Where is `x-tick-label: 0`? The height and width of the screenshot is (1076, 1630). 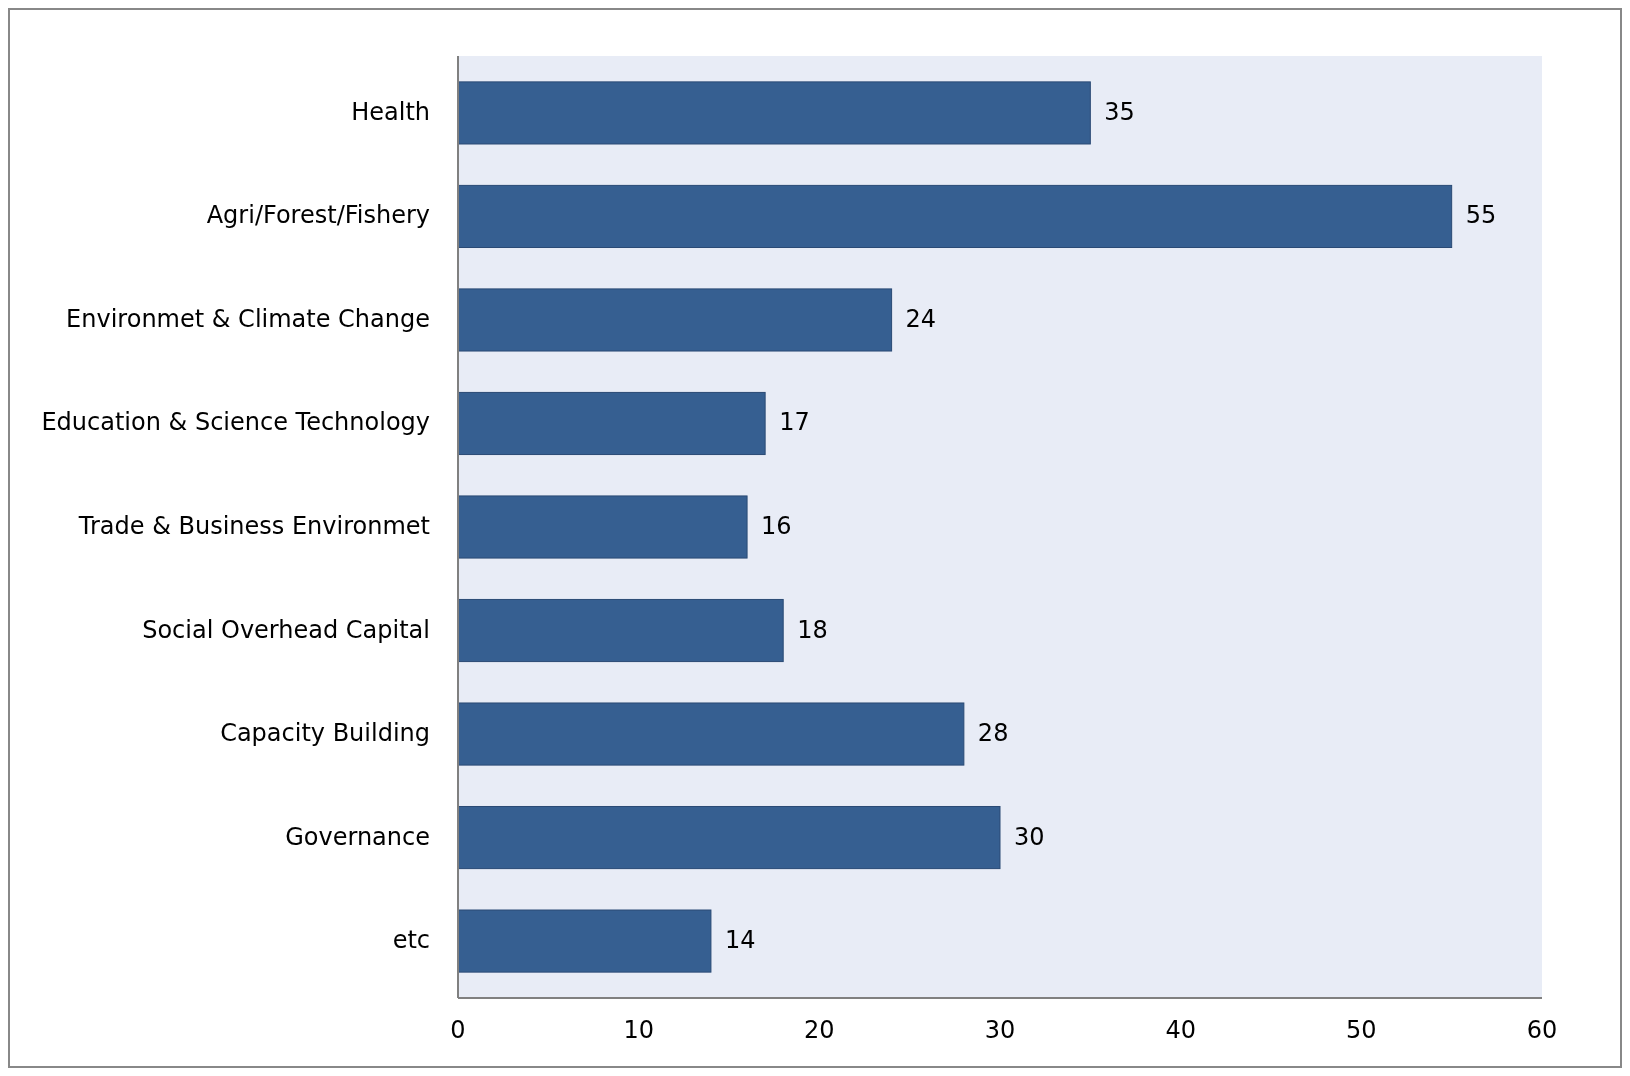
x-tick-label: 0 is located at coordinates (458, 1030).